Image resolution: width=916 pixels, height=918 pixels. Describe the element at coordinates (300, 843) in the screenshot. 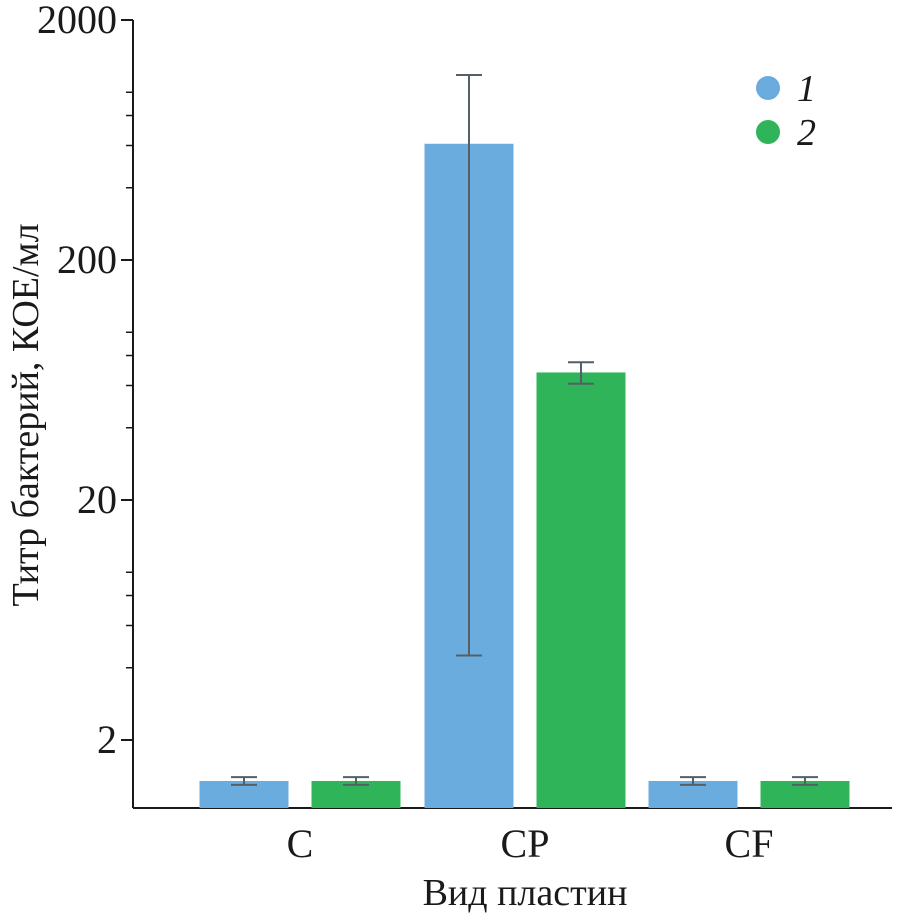

I see `x-tick-label: C` at that location.